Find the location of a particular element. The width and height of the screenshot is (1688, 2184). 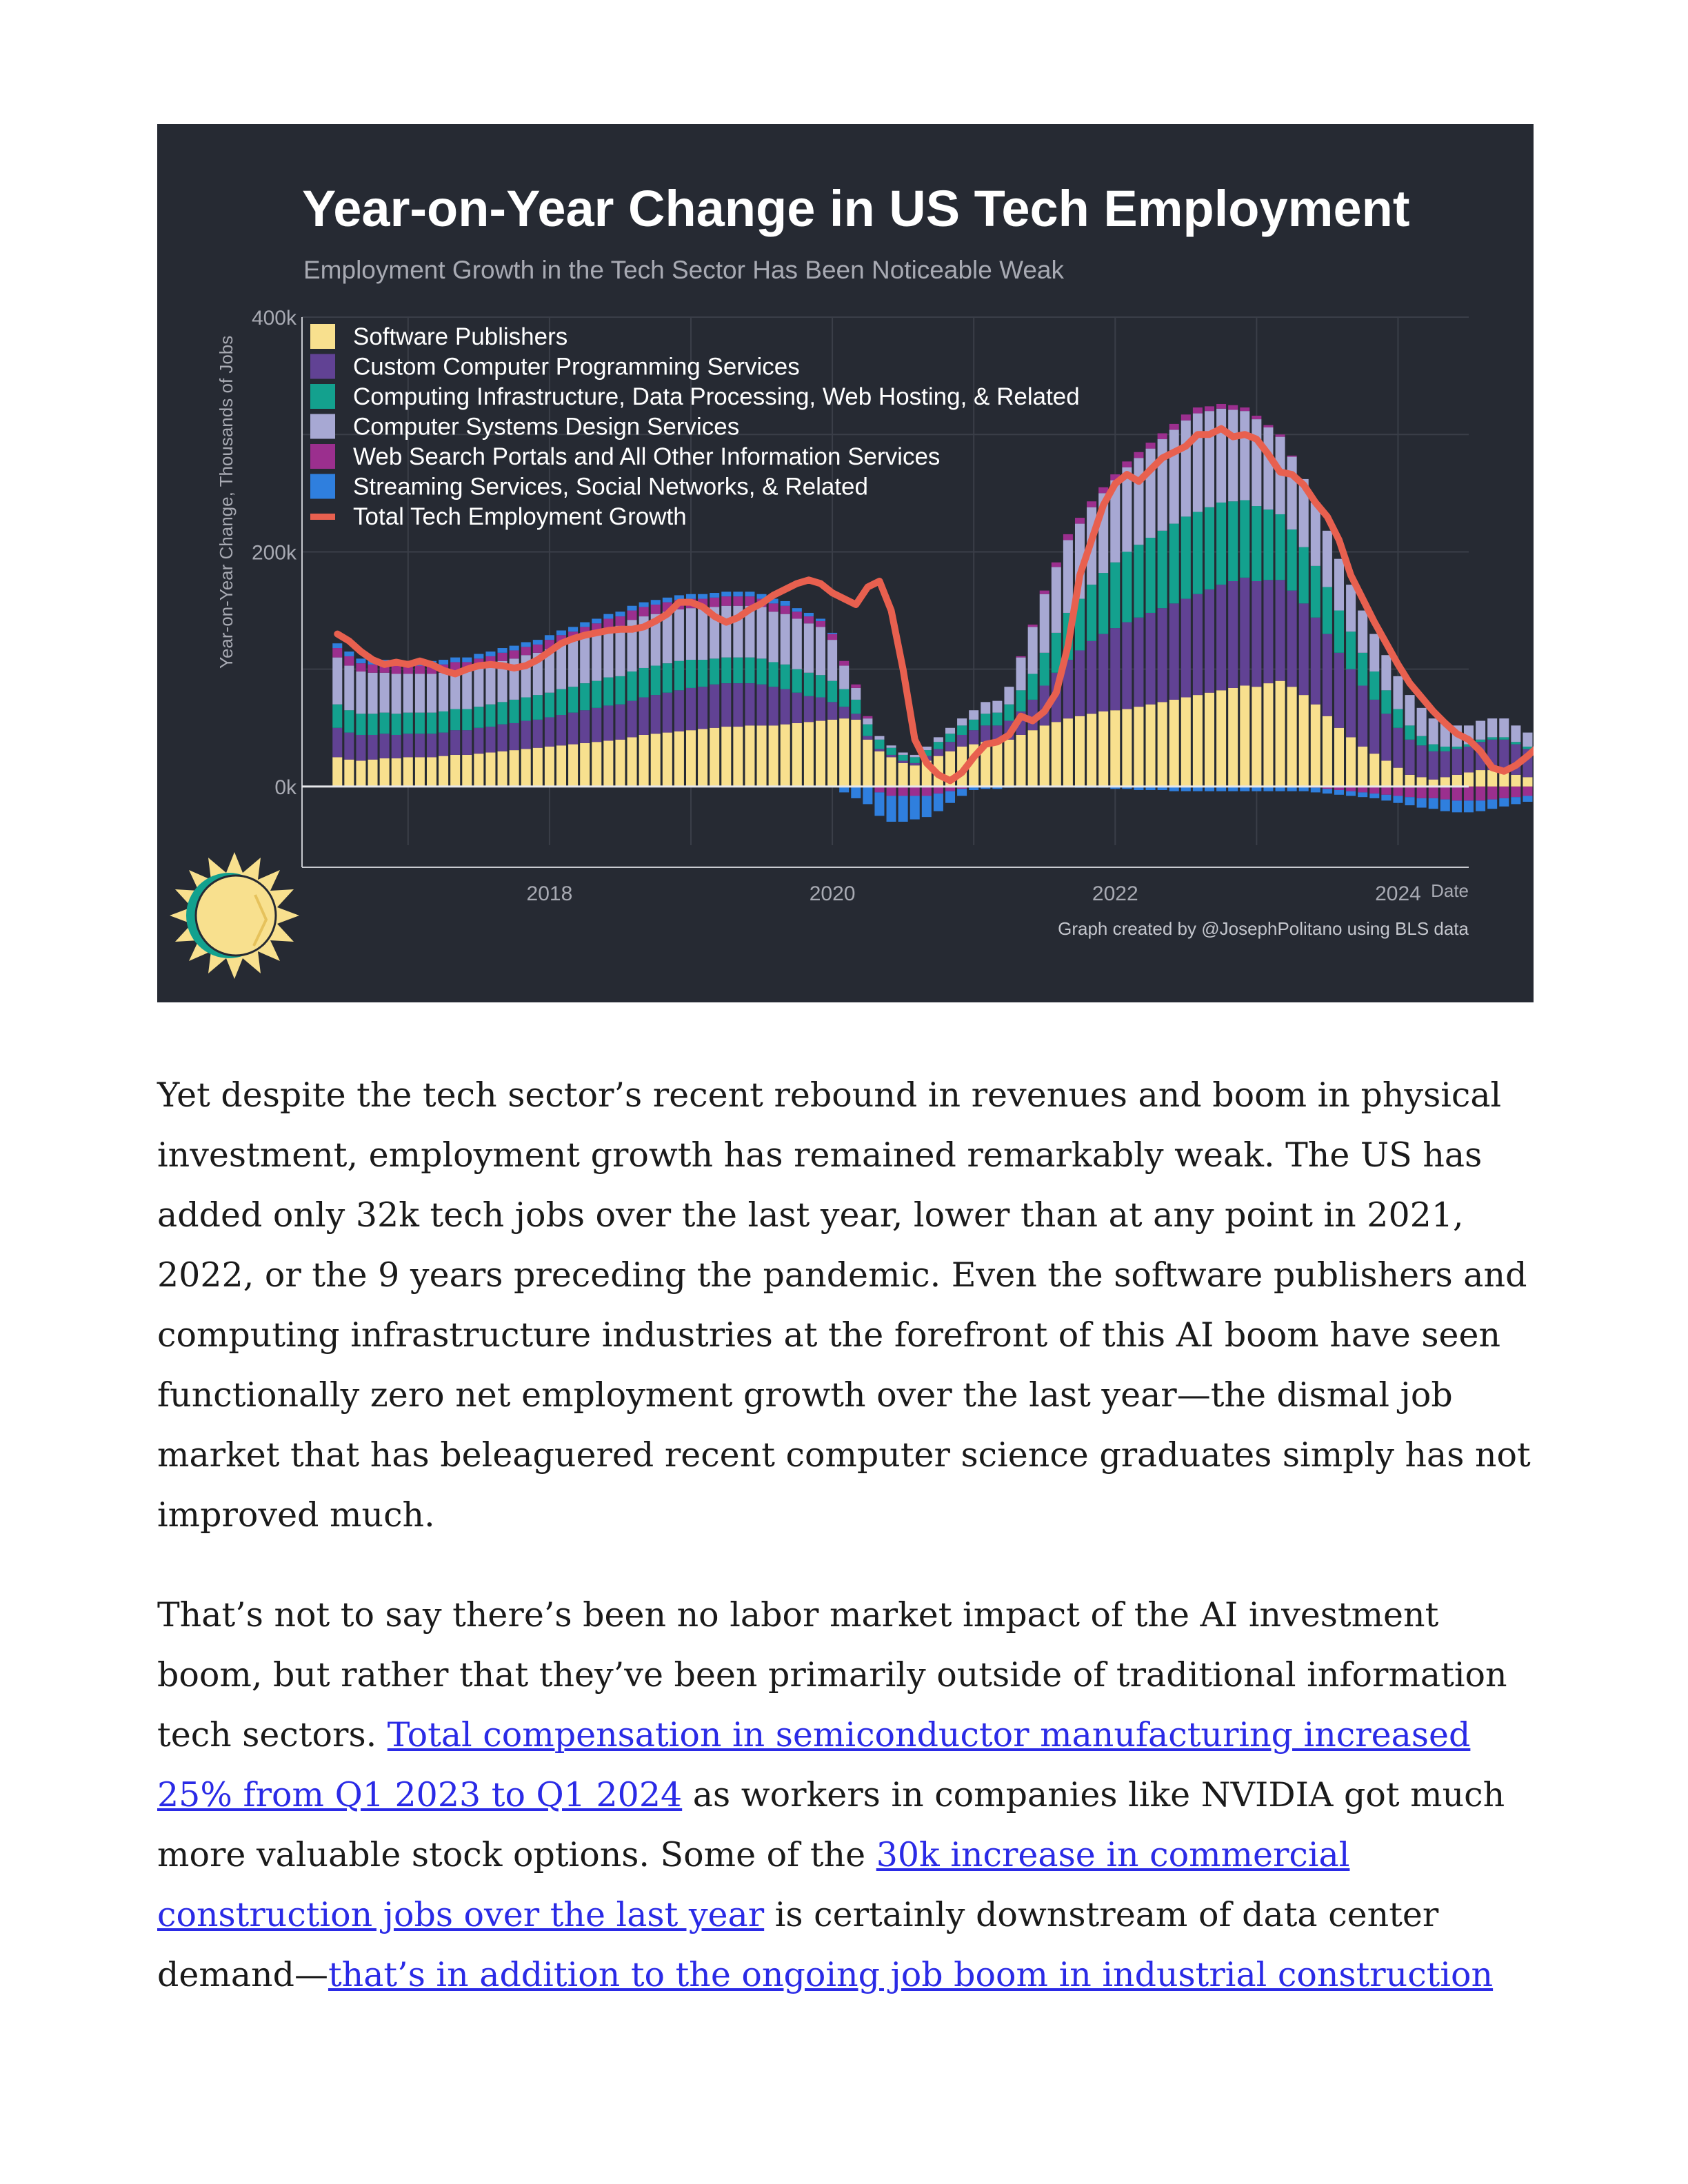

legend-label: Computer Systems Design Services is located at coordinates (546, 427).